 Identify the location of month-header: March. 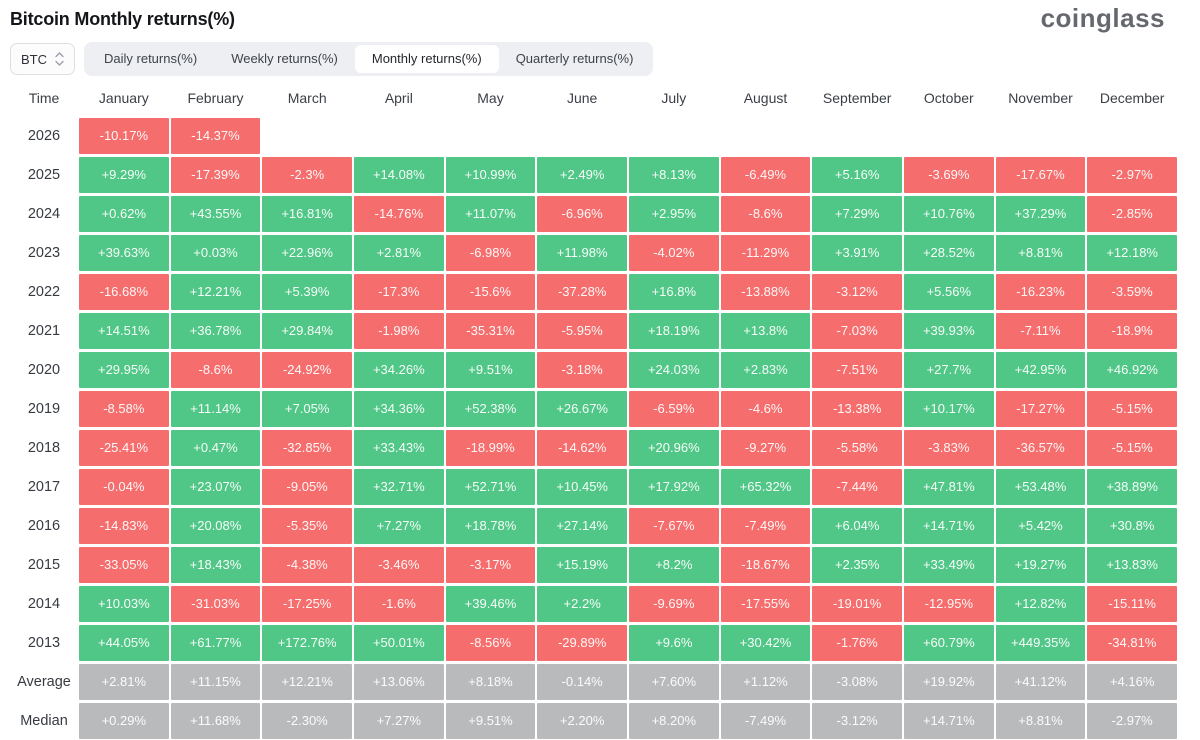
(307, 98).